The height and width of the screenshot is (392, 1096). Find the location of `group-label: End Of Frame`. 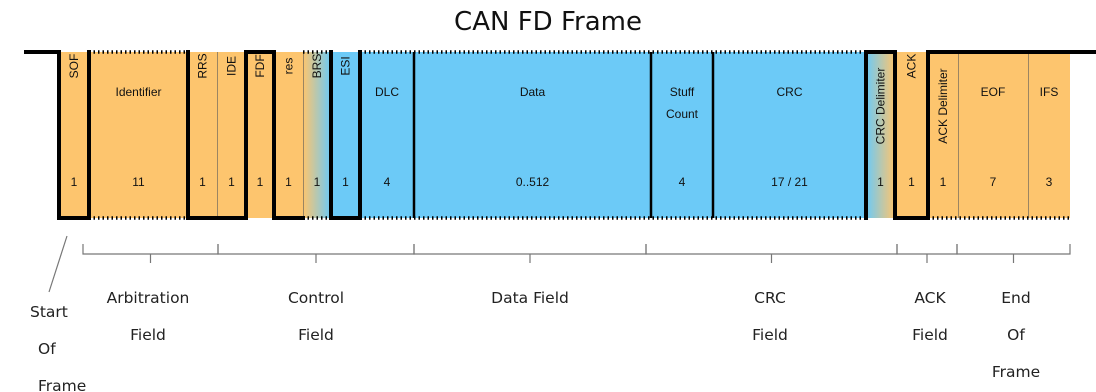

group-label: End Of Frame is located at coordinates (1016, 335).